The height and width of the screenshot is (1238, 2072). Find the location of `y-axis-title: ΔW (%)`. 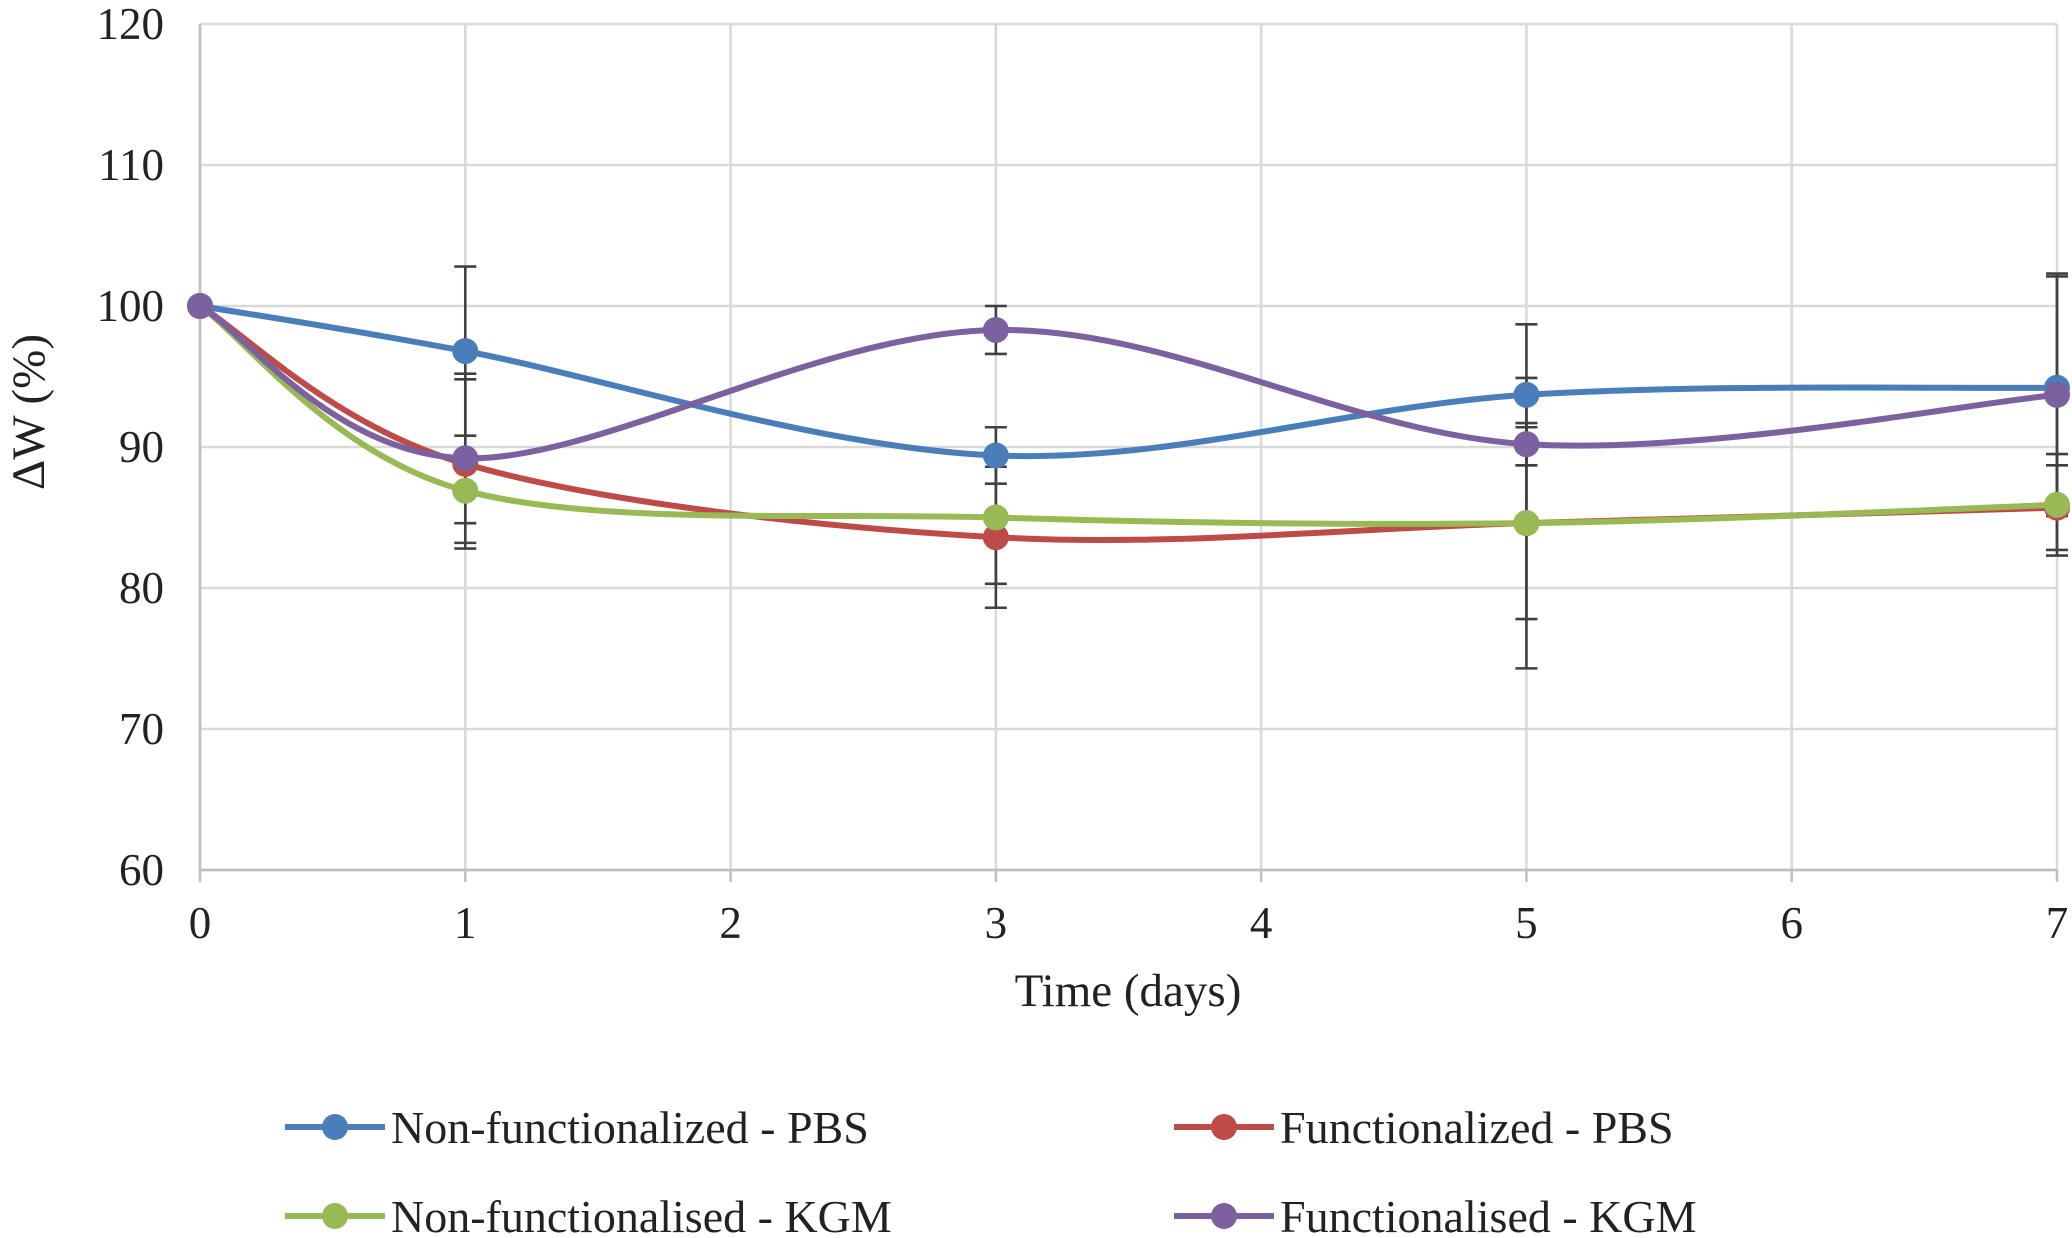

y-axis-title: ΔW (%) is located at coordinates (29, 412).